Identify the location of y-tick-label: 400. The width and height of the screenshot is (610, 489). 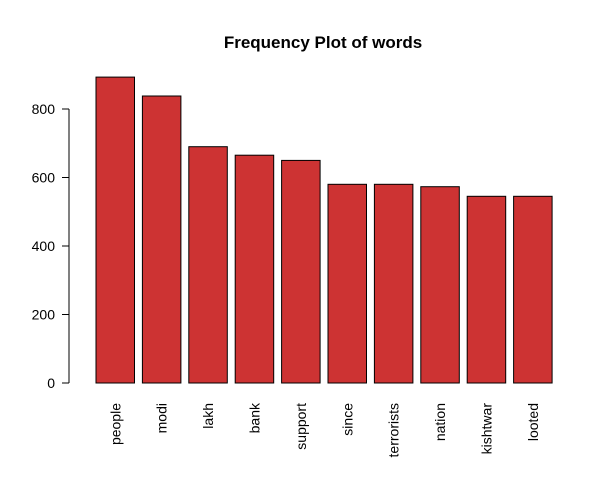
(44, 246).